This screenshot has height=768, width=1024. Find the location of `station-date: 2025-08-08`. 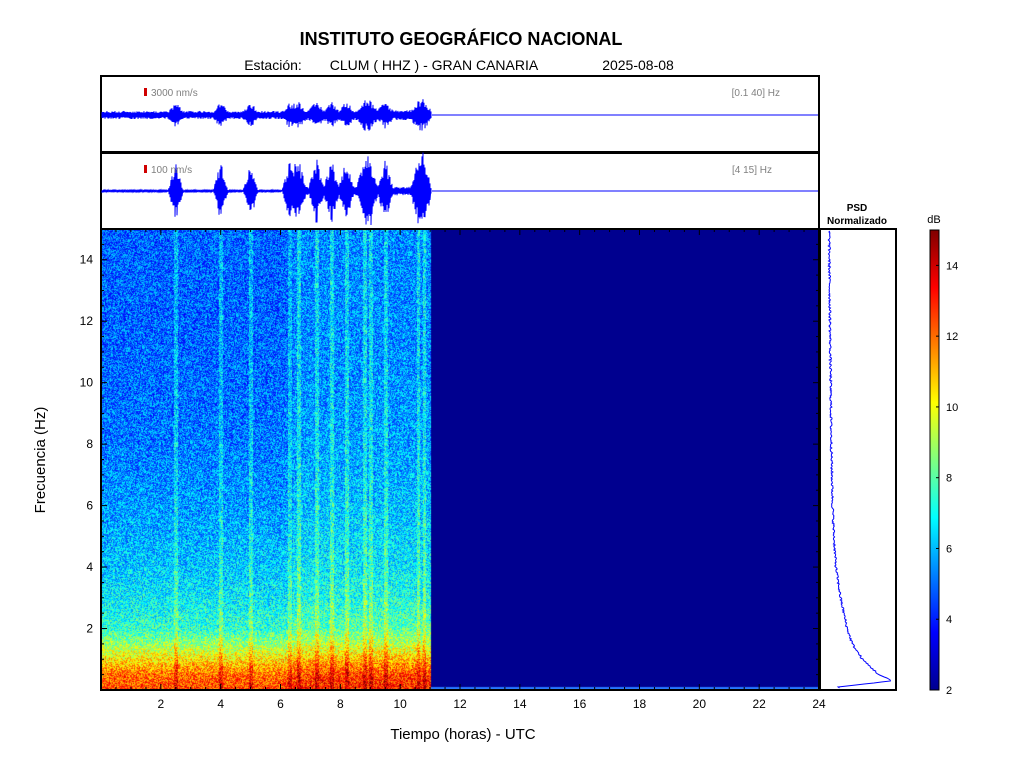

station-date: 2025-08-08 is located at coordinates (638, 65).